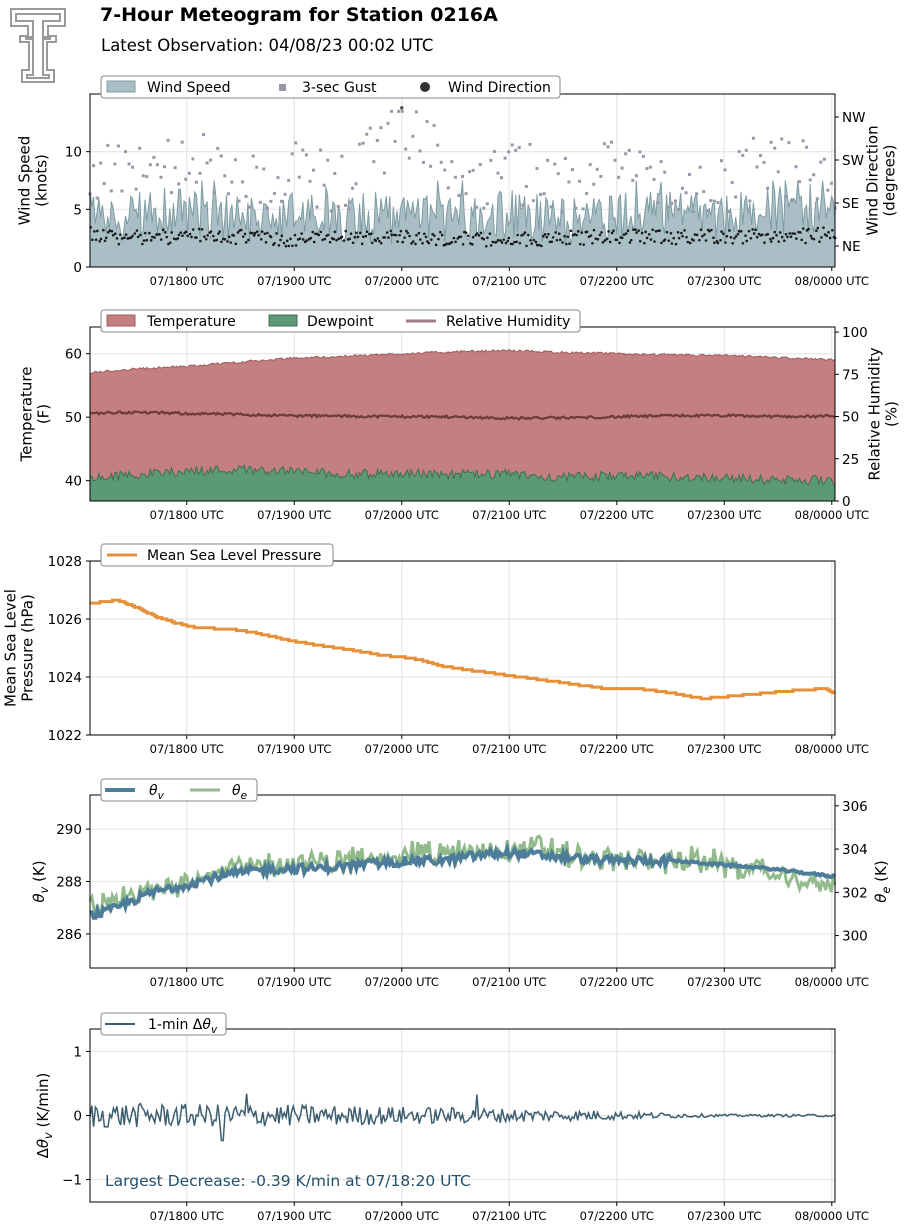  I want to click on theta-subscript: v, so click(161, 796).